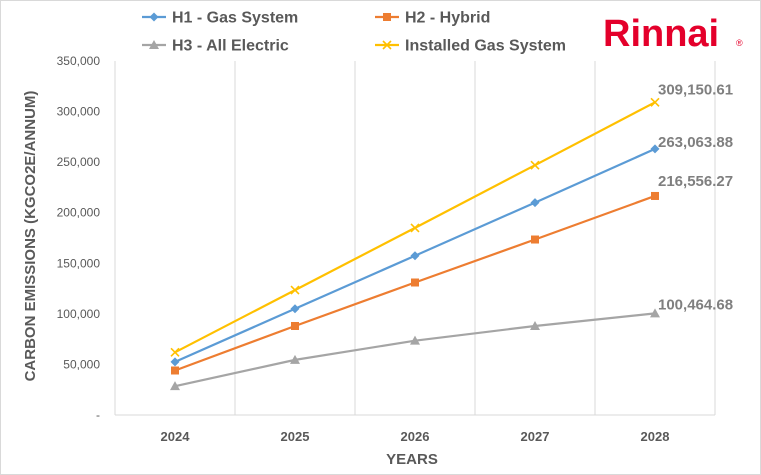  What do you see at coordinates (695, 142) in the screenshot?
I see `data-label-h1-gas-system: 263,063.88` at bounding box center [695, 142].